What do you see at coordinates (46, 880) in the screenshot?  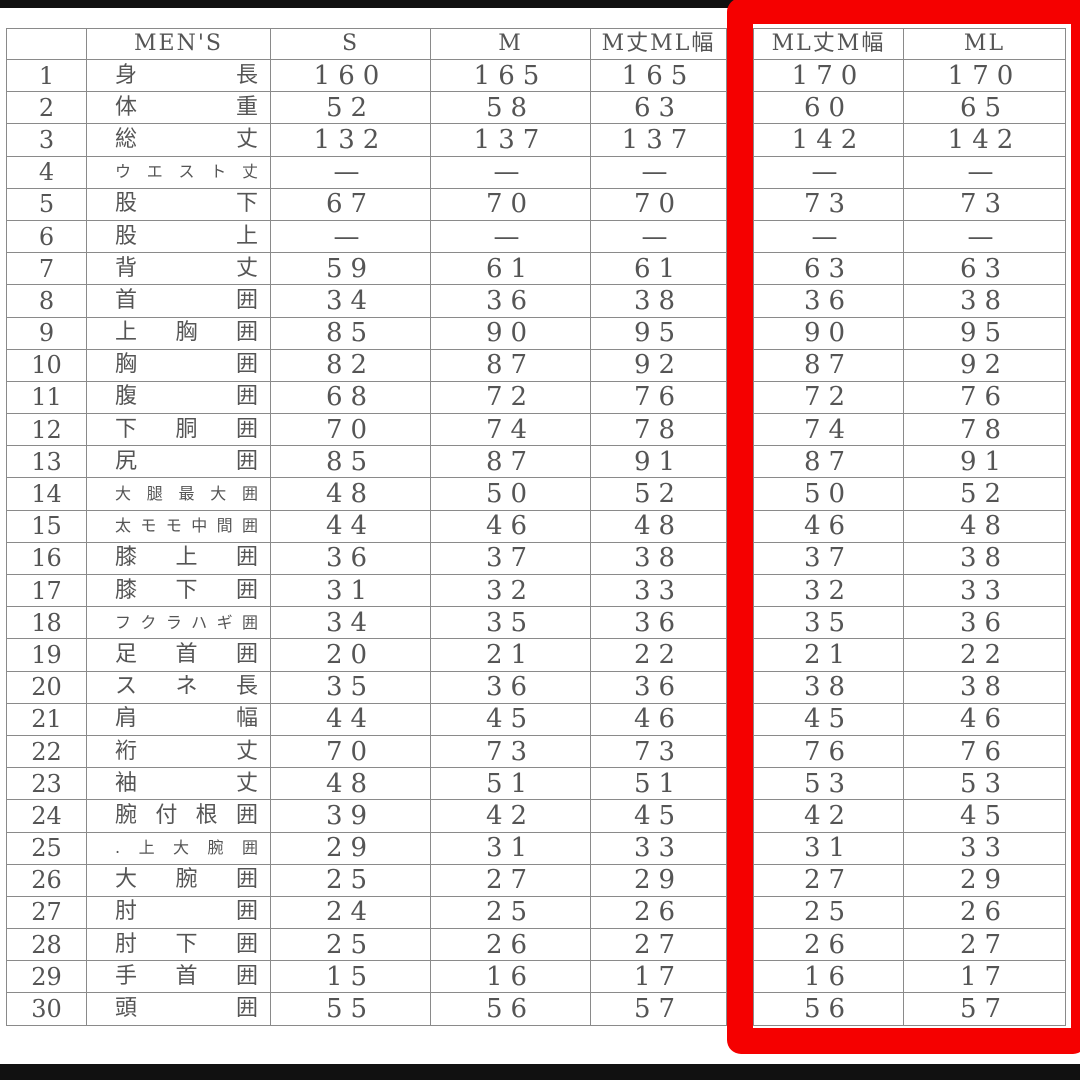 I see `row-number: 26` at bounding box center [46, 880].